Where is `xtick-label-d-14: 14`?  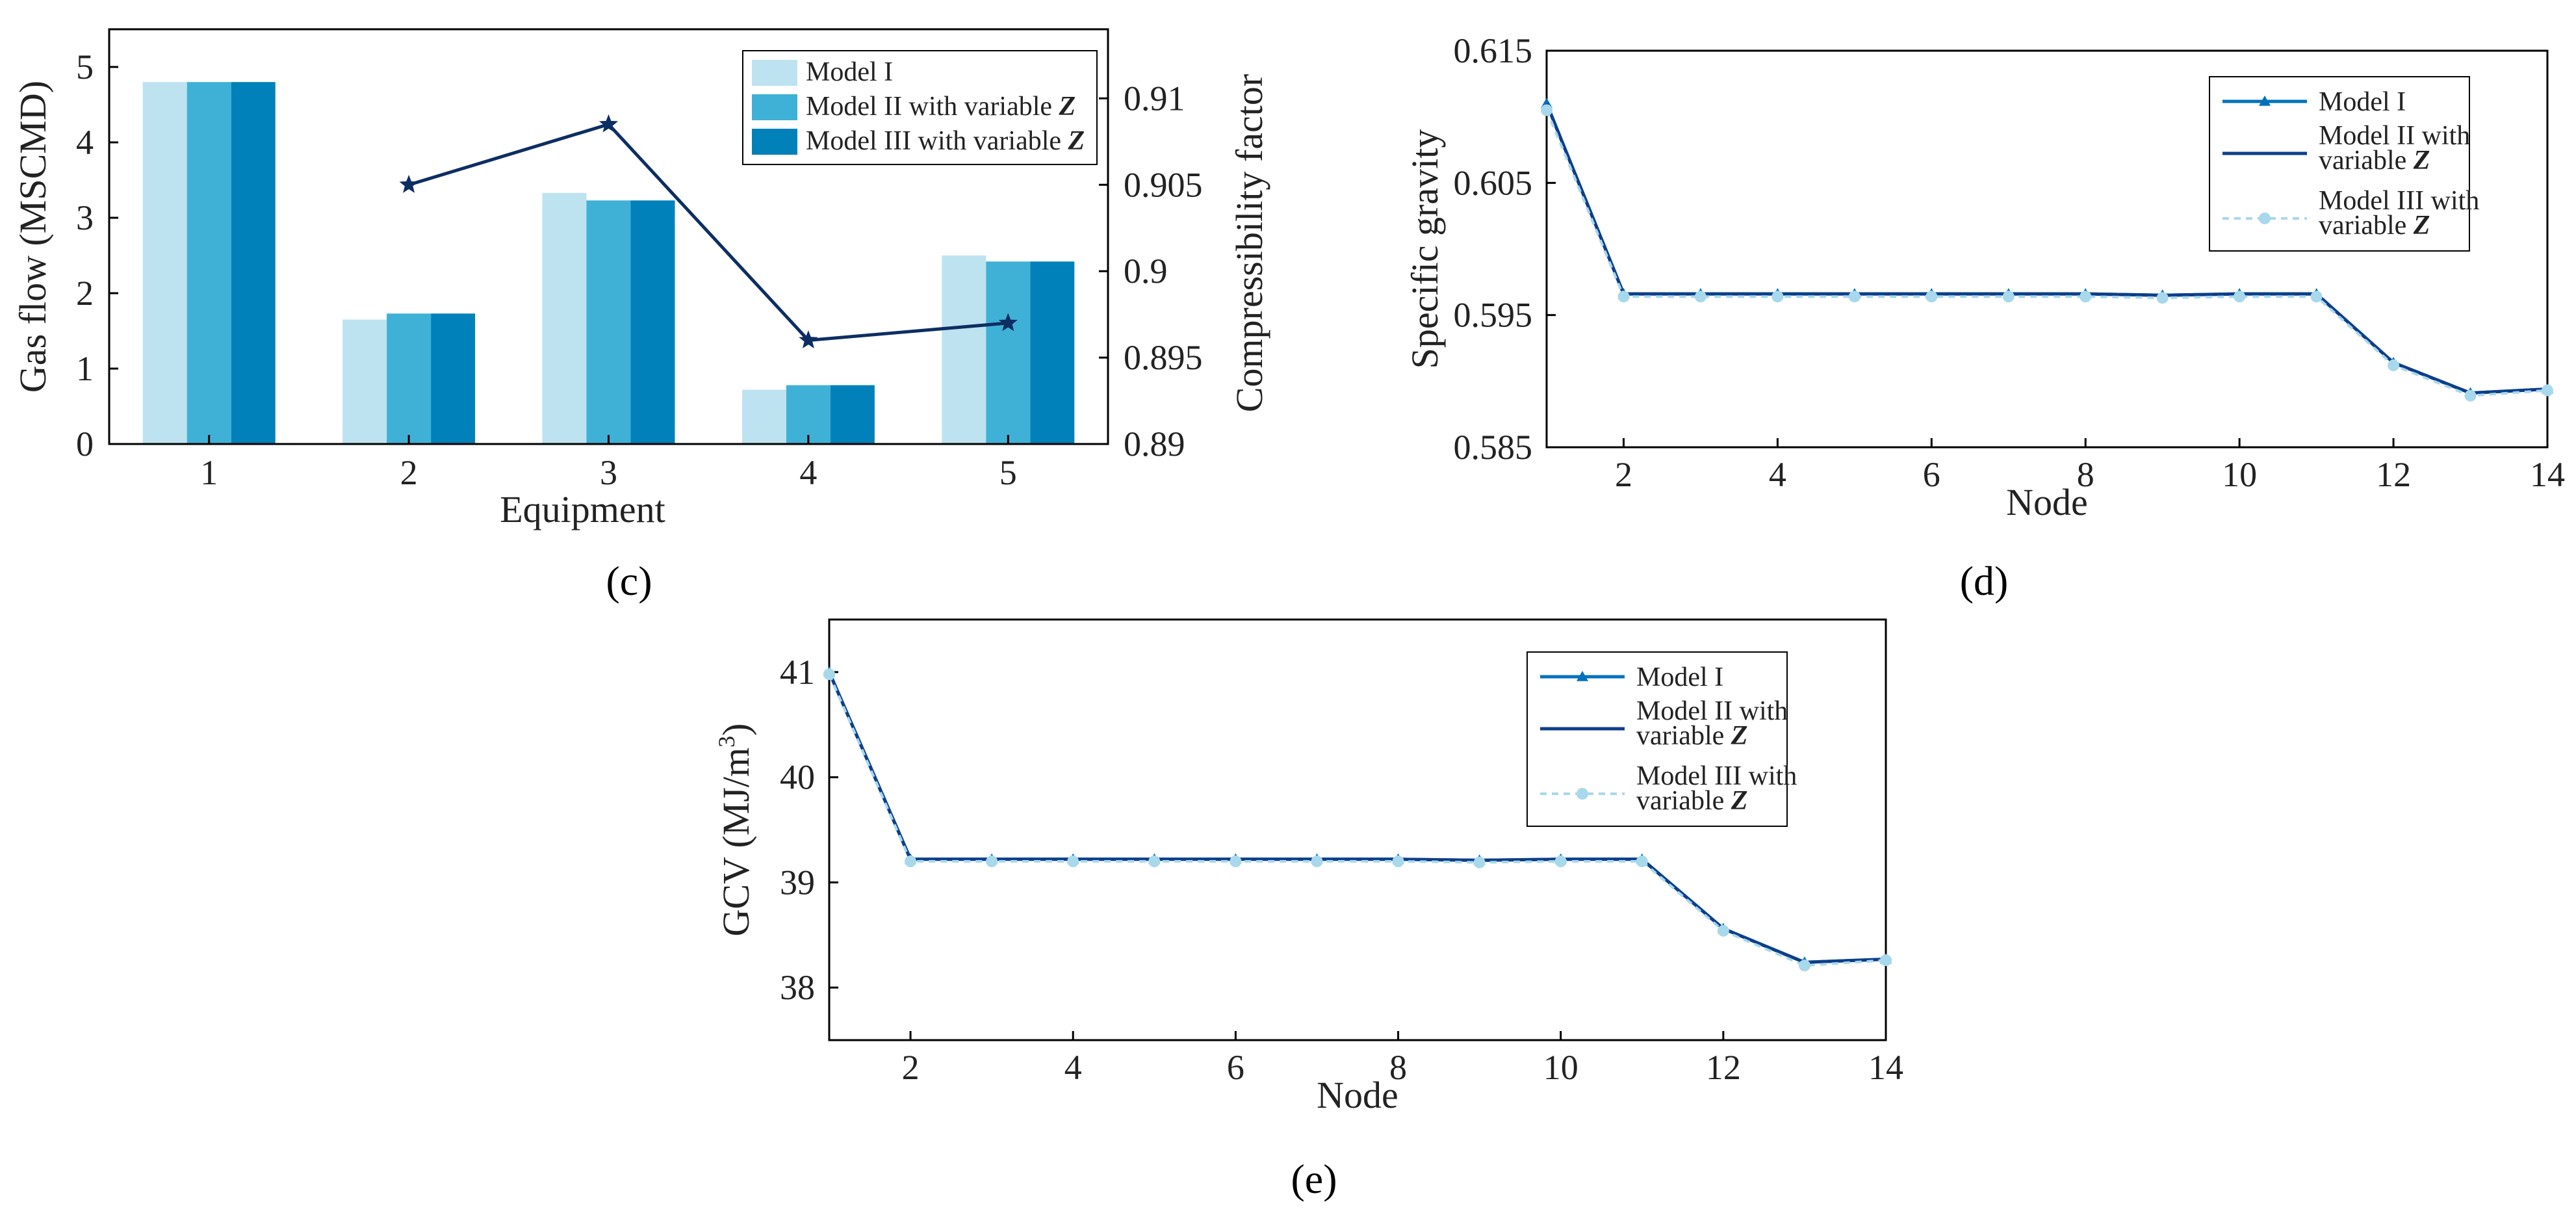 xtick-label-d-14: 14 is located at coordinates (2548, 474).